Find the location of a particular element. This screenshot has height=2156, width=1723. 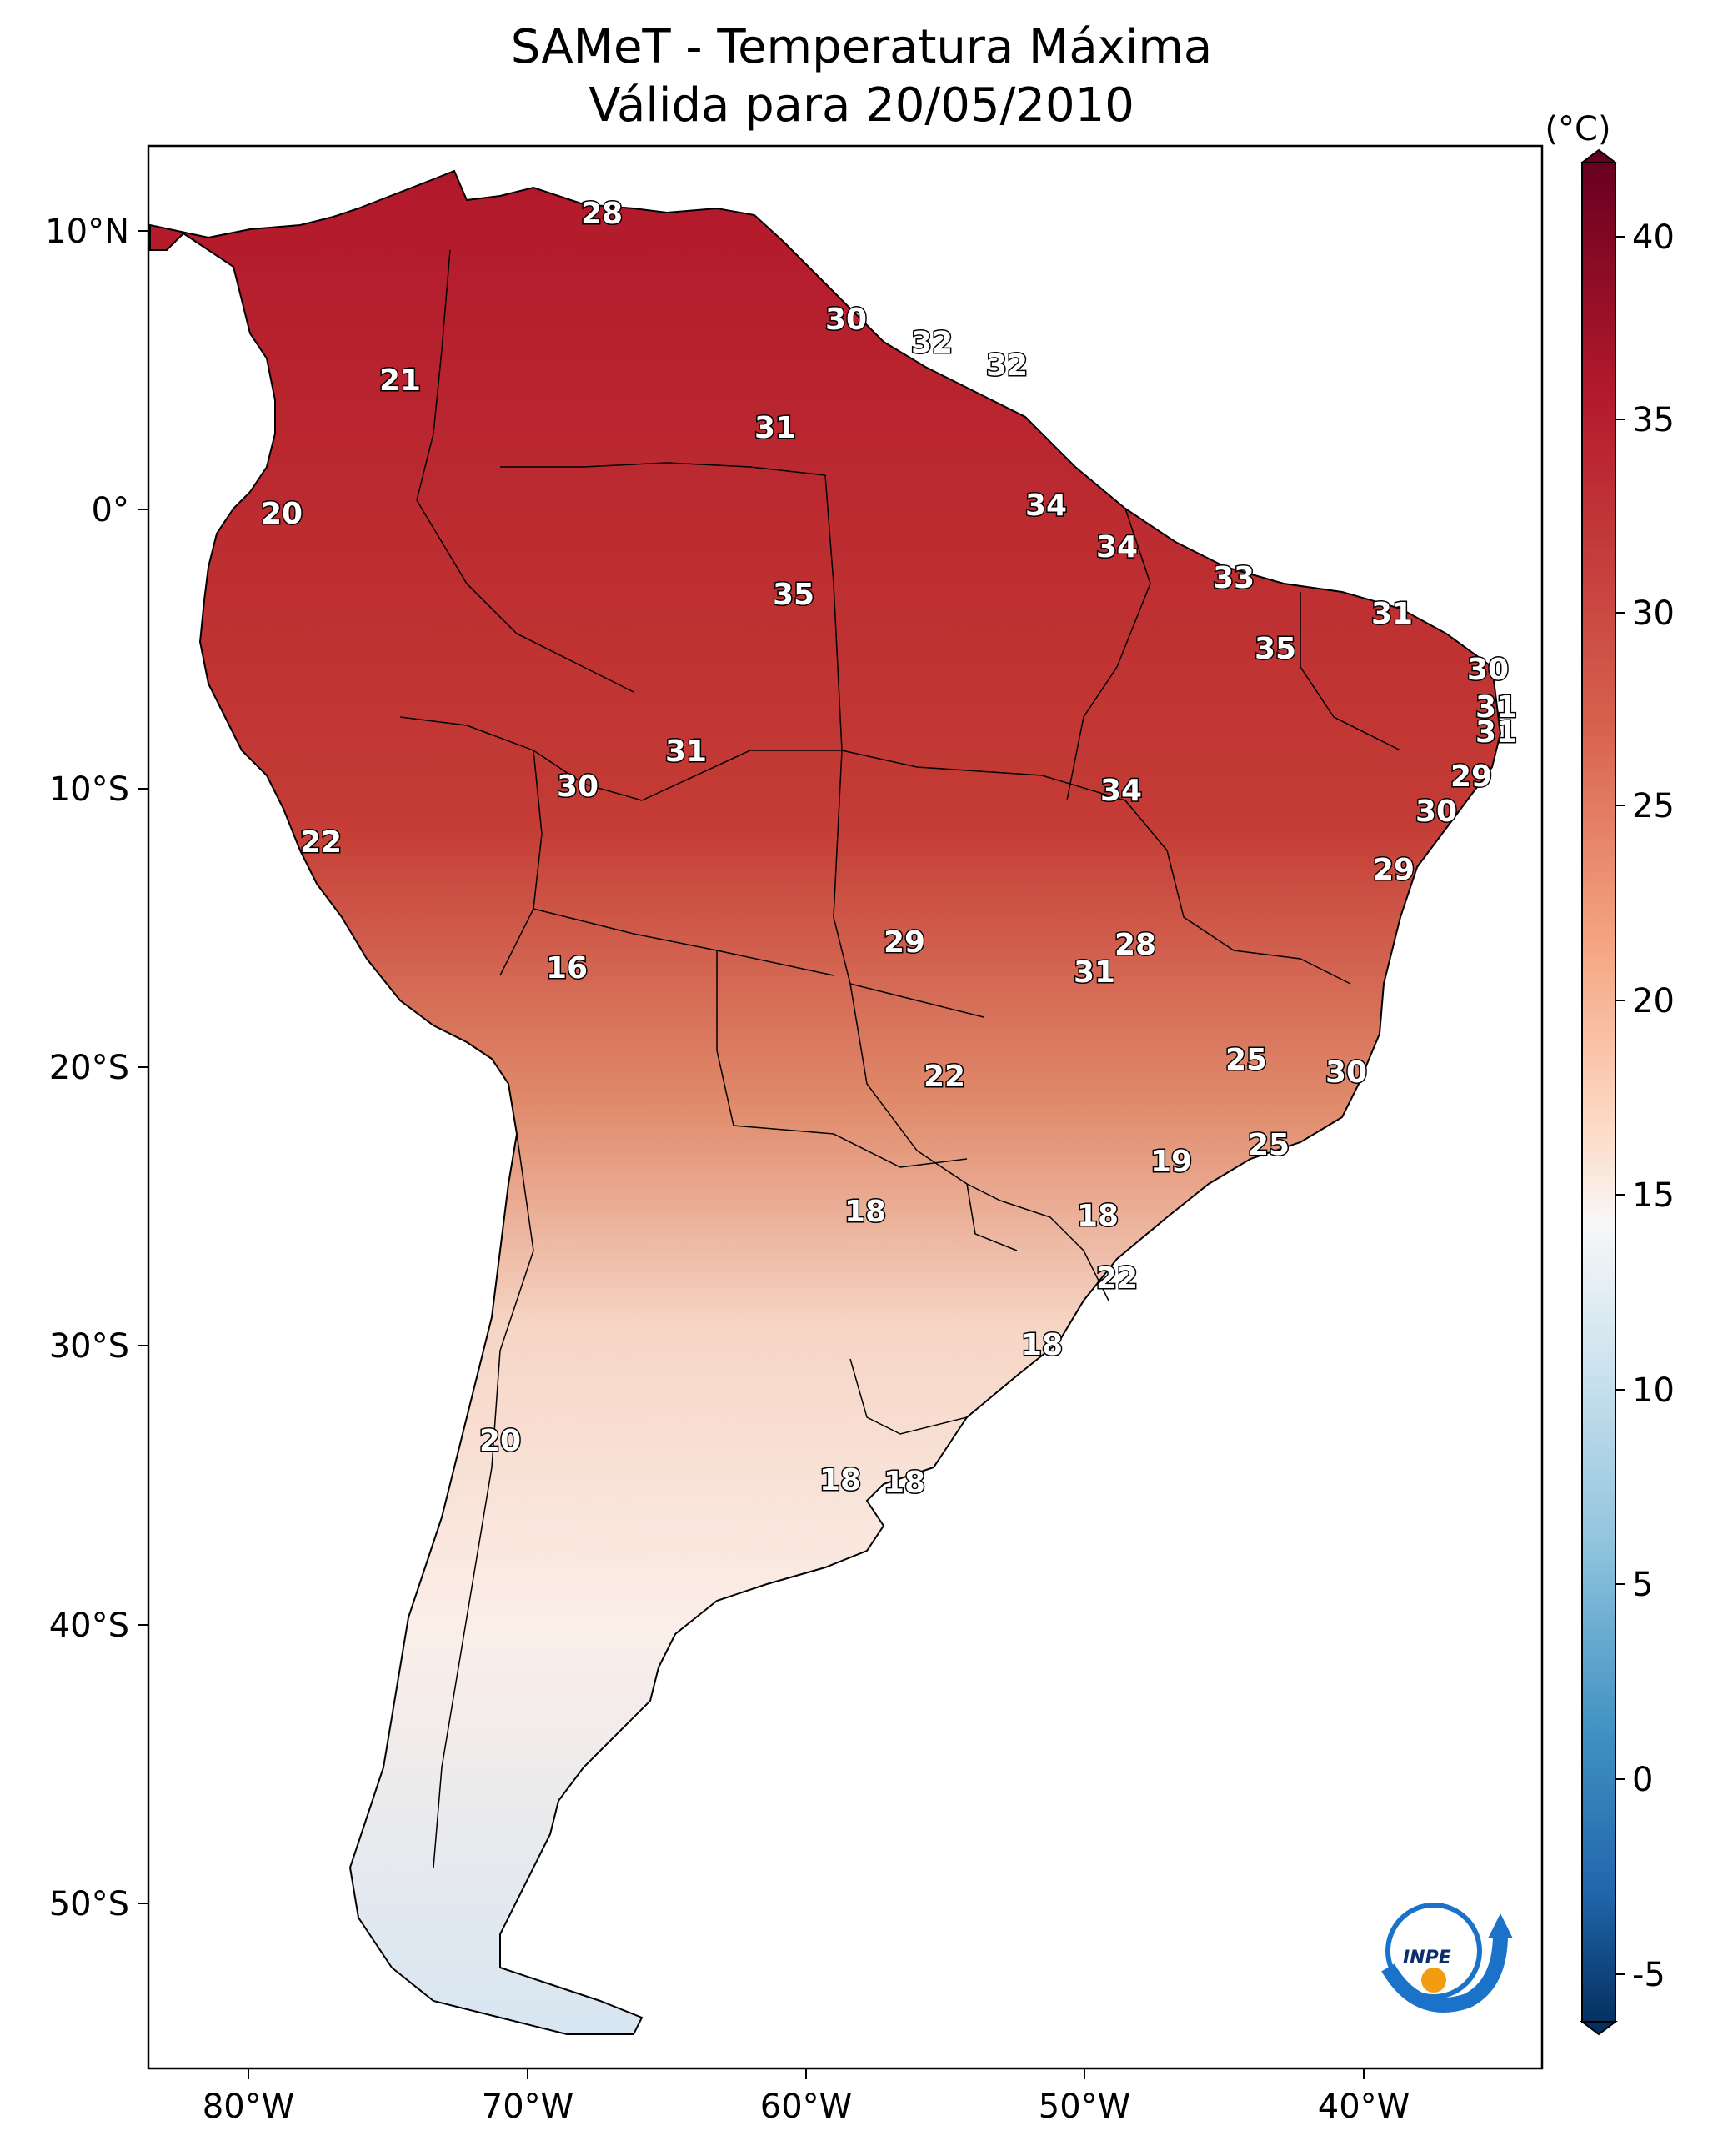

value-label: 21 is located at coordinates (400, 381).